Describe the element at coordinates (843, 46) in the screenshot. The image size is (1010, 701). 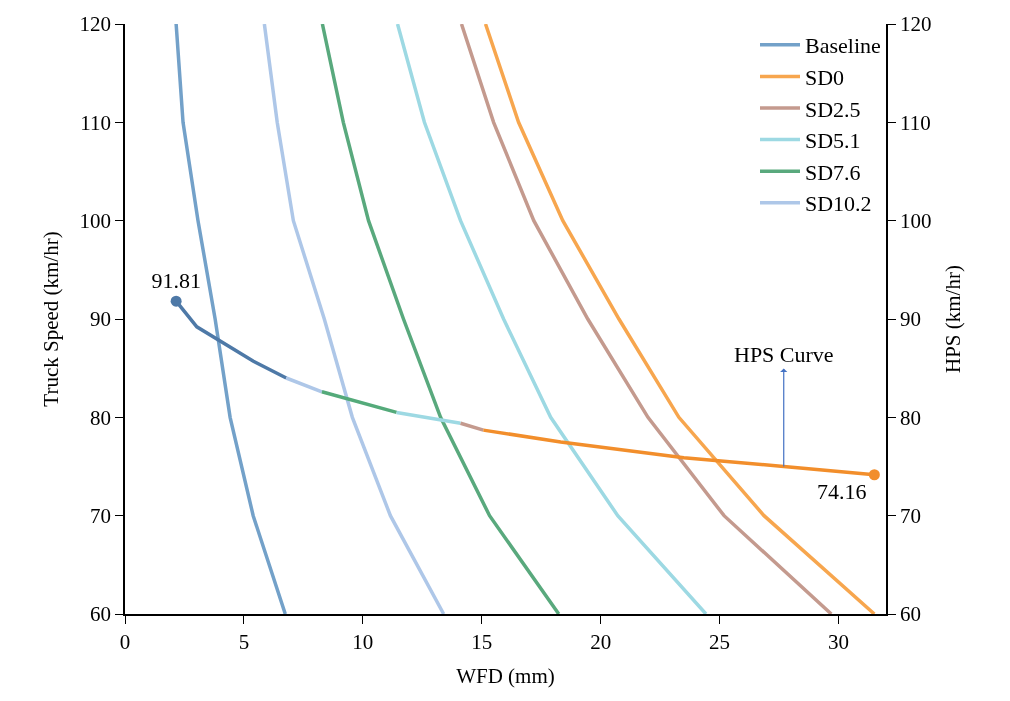
I see `legend-label: Baseline` at that location.